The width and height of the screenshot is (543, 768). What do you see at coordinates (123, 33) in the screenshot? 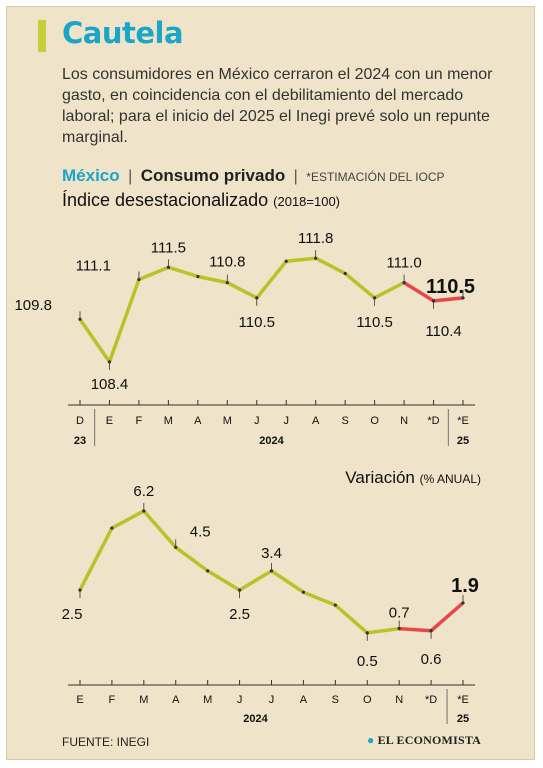
I see `page-title: Cautela` at bounding box center [123, 33].